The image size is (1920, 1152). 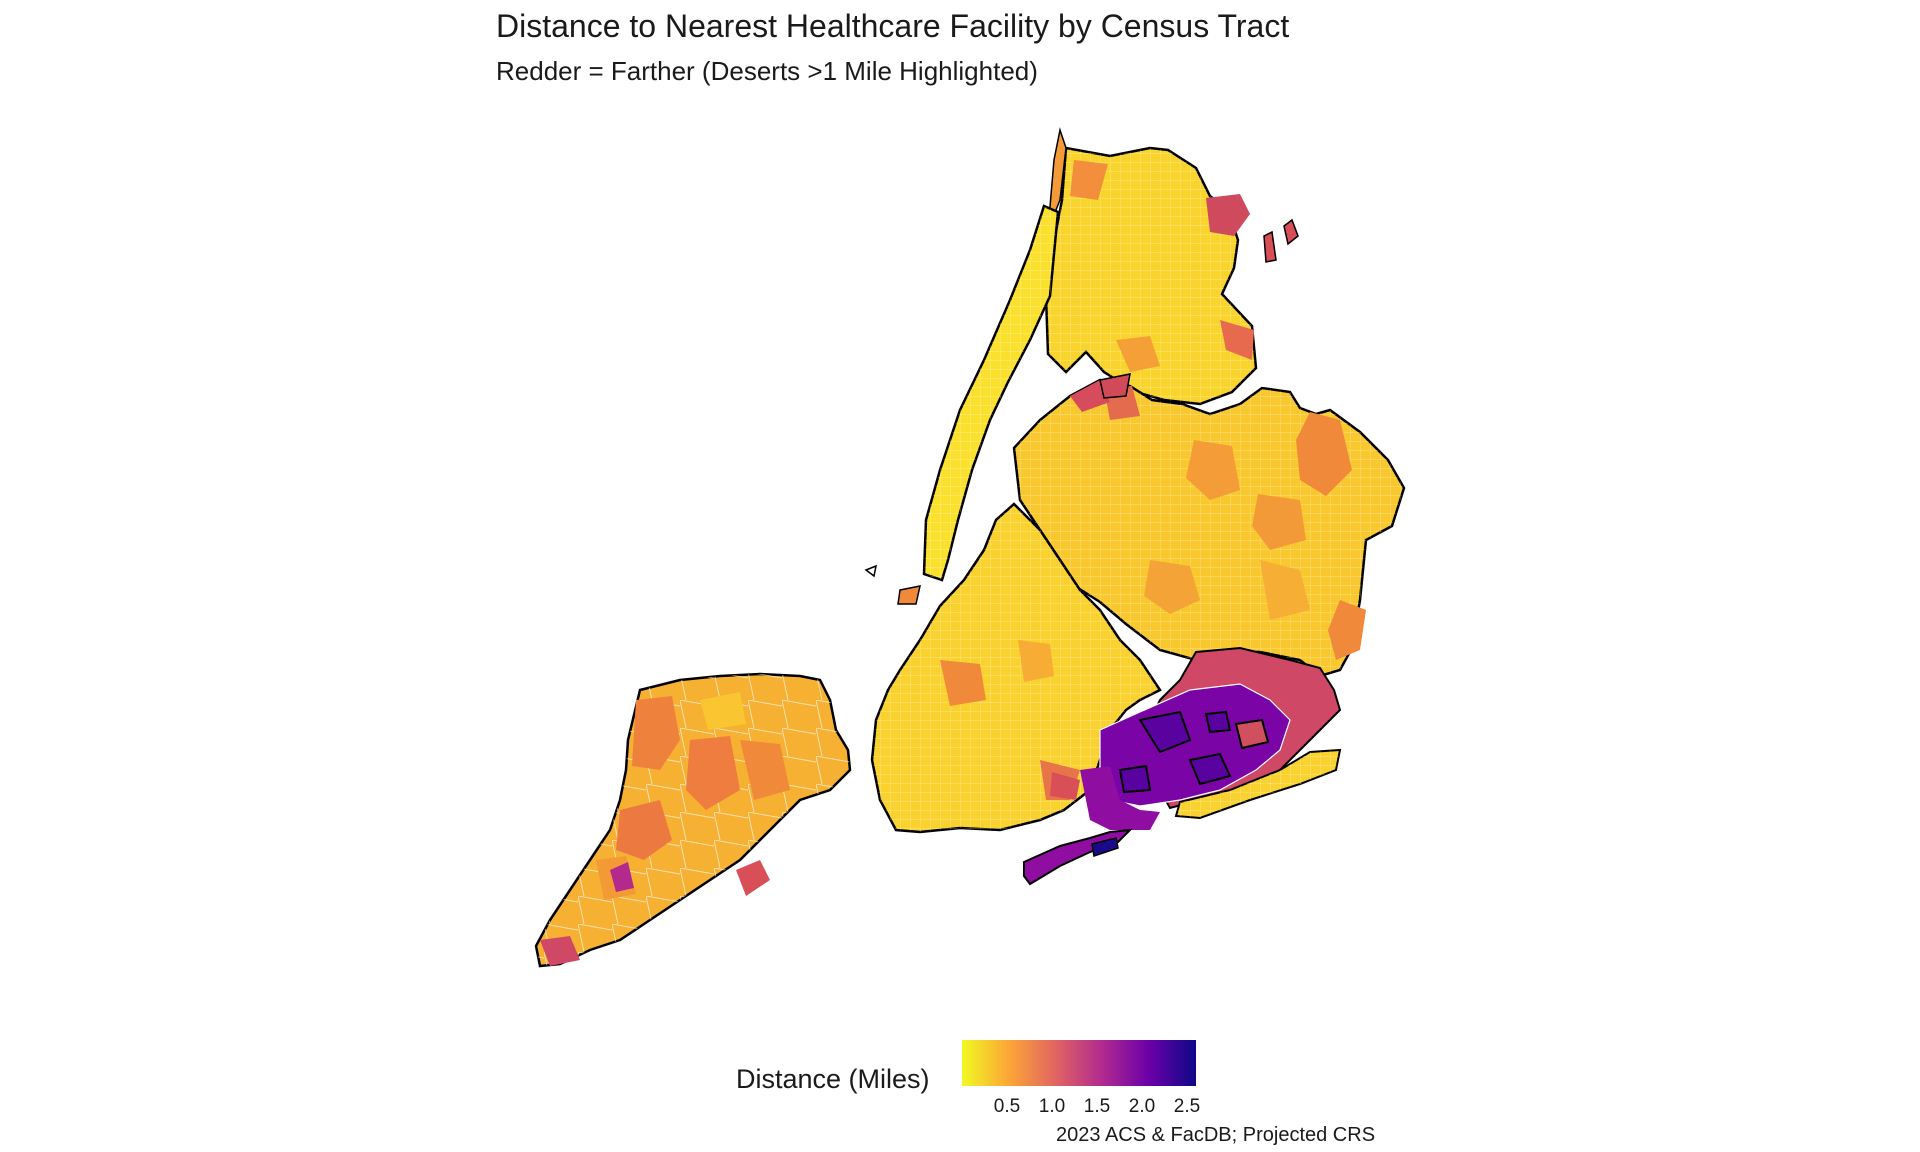 What do you see at coordinates (1052, 1106) in the screenshot?
I see `legend-tick-label: 1.0` at bounding box center [1052, 1106].